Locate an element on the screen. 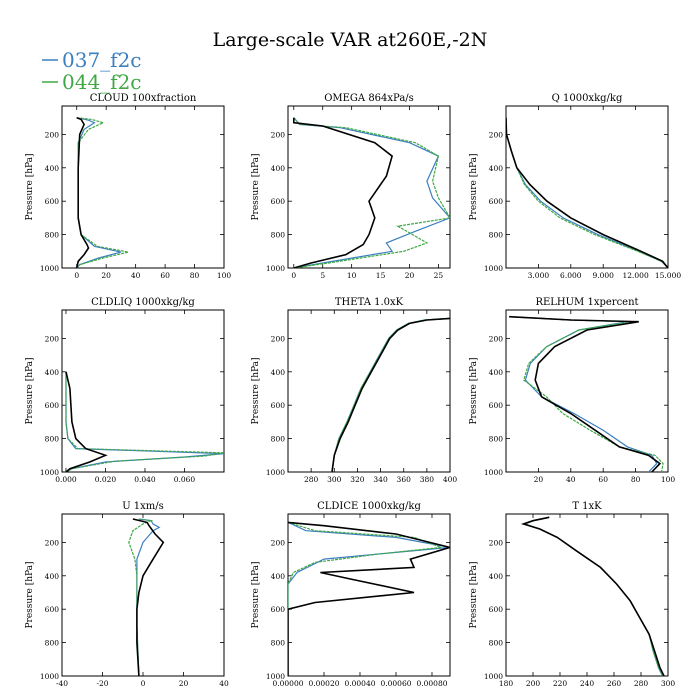  x-tick-label: -40 is located at coordinates (62, 683).